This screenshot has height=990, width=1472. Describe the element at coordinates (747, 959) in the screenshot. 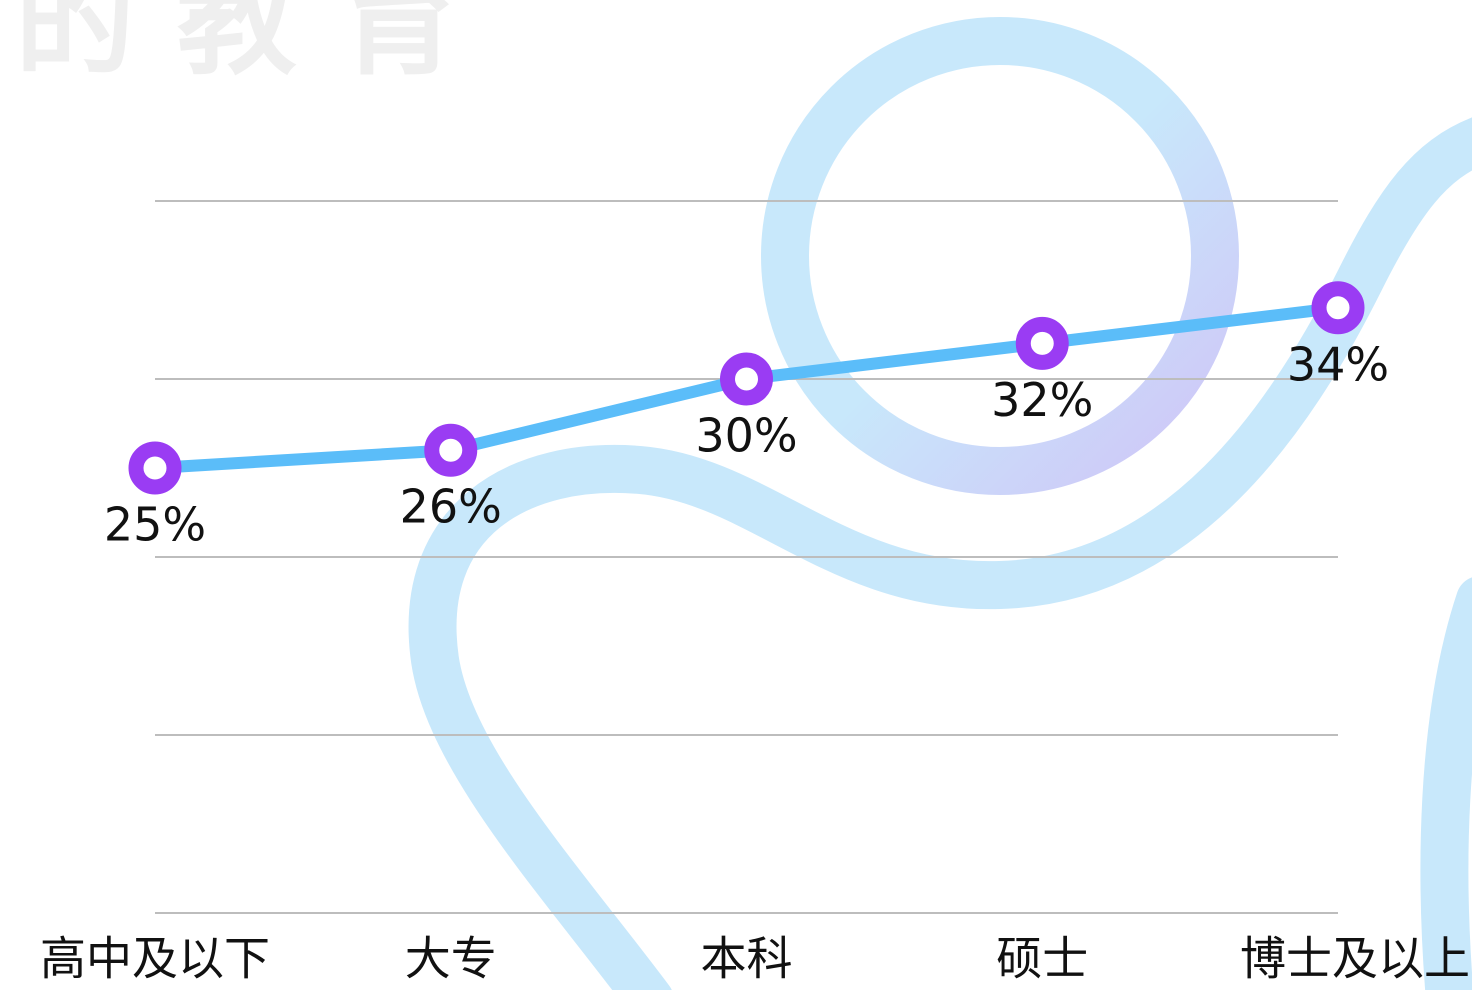

I see `x-tick-label: 本科` at that location.